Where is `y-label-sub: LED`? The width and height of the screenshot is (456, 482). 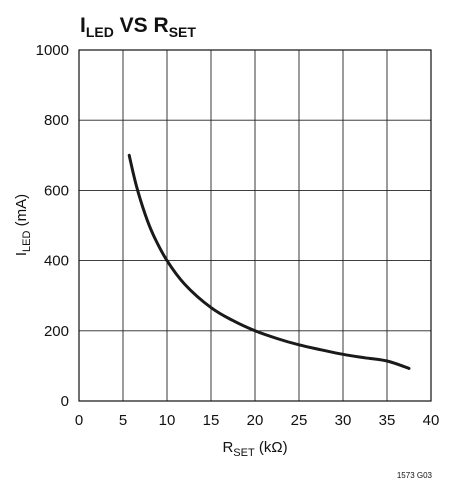 y-label-sub: LED is located at coordinates (27, 240).